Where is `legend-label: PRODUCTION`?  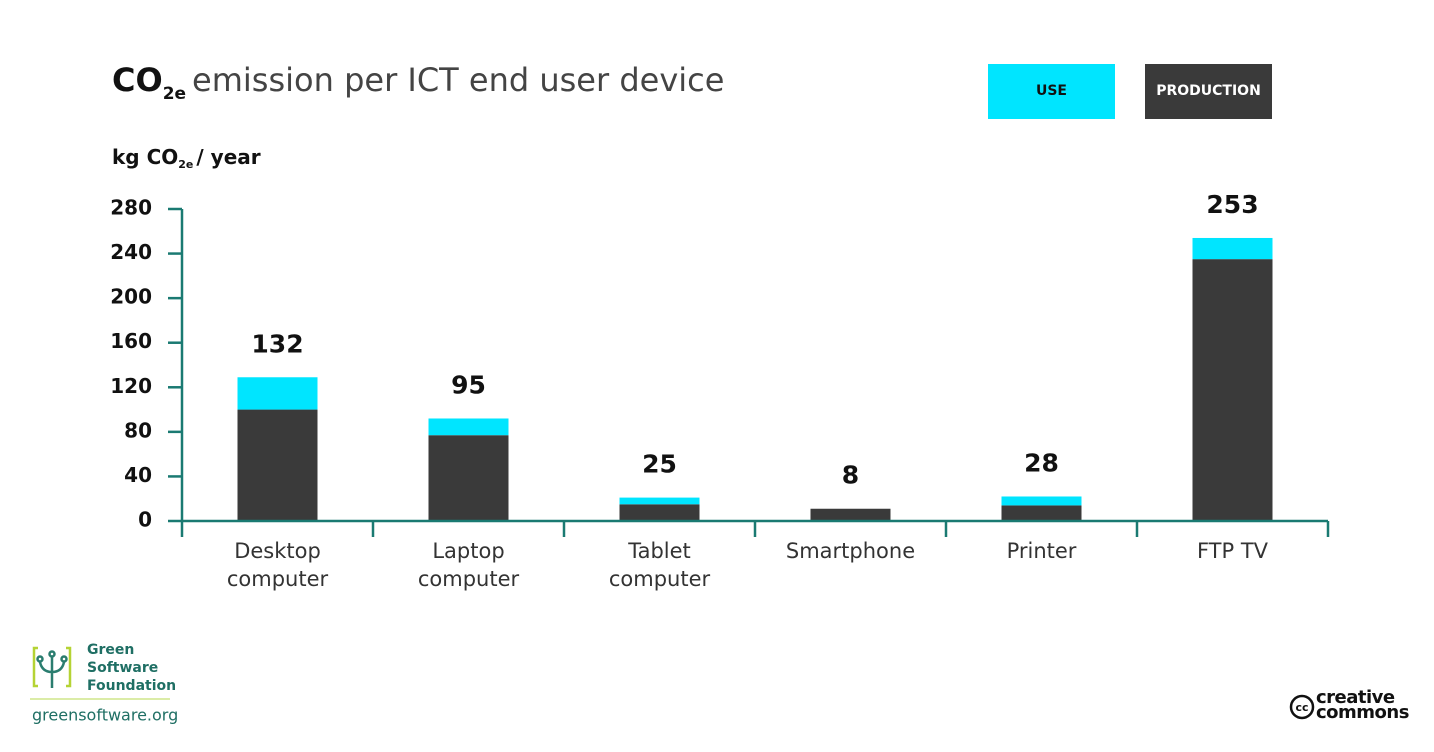 legend-label: PRODUCTION is located at coordinates (1208, 91).